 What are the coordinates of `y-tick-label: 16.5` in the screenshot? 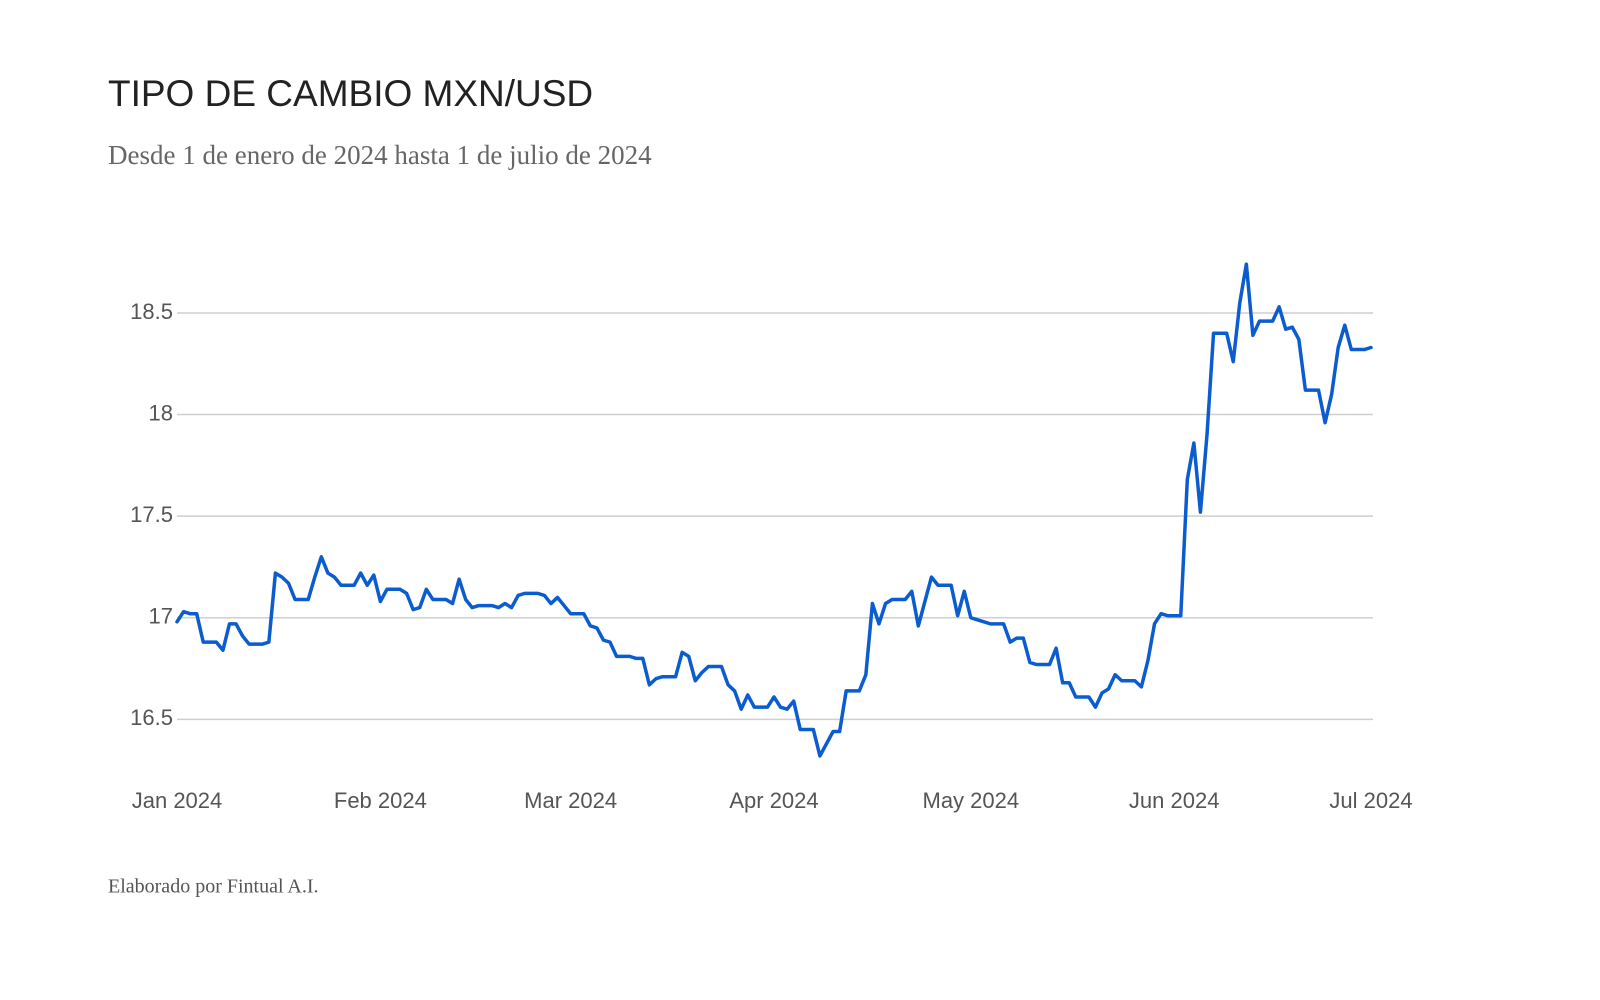 It's located at (151, 717).